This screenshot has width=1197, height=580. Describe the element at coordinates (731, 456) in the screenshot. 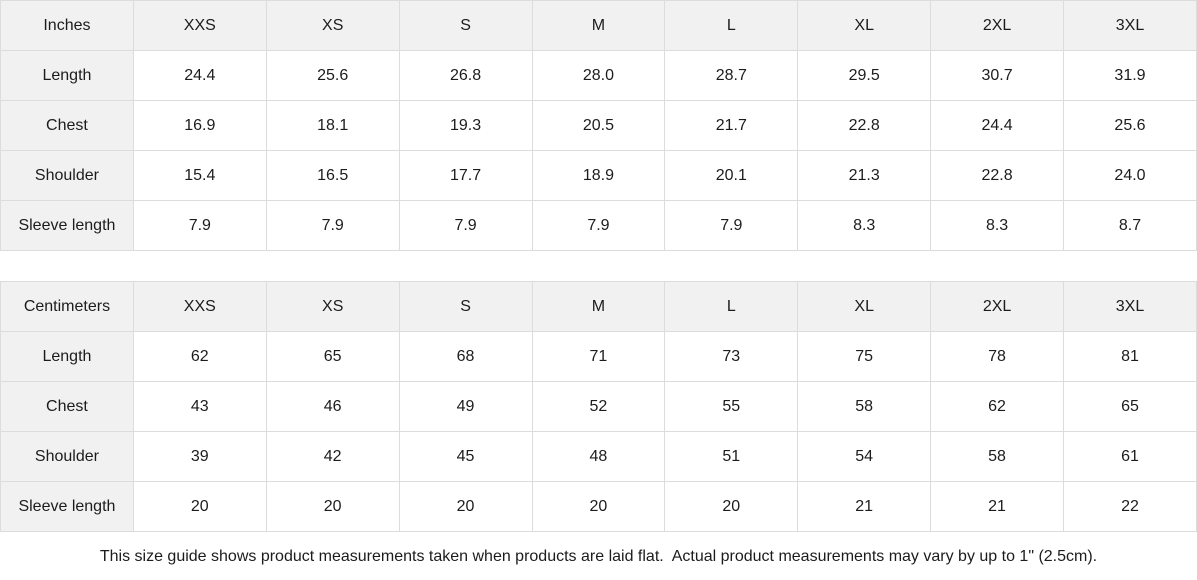

I see `measurement-value-cell: 51` at that location.